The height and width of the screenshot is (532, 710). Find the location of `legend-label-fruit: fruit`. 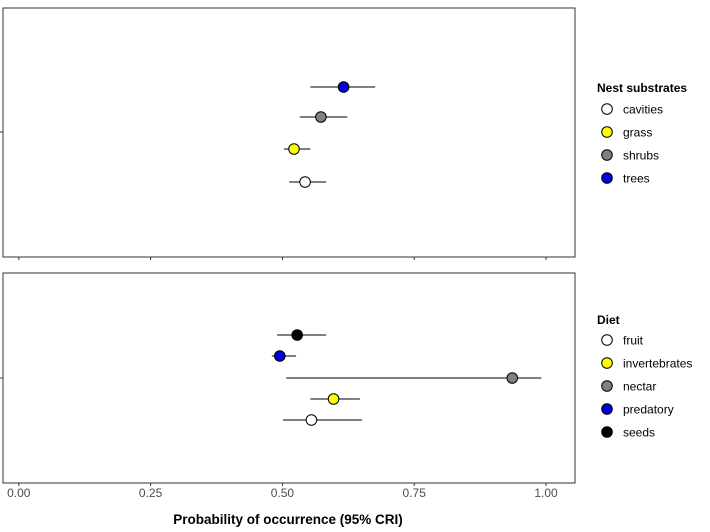

legend-label-fruit: fruit is located at coordinates (633, 341).